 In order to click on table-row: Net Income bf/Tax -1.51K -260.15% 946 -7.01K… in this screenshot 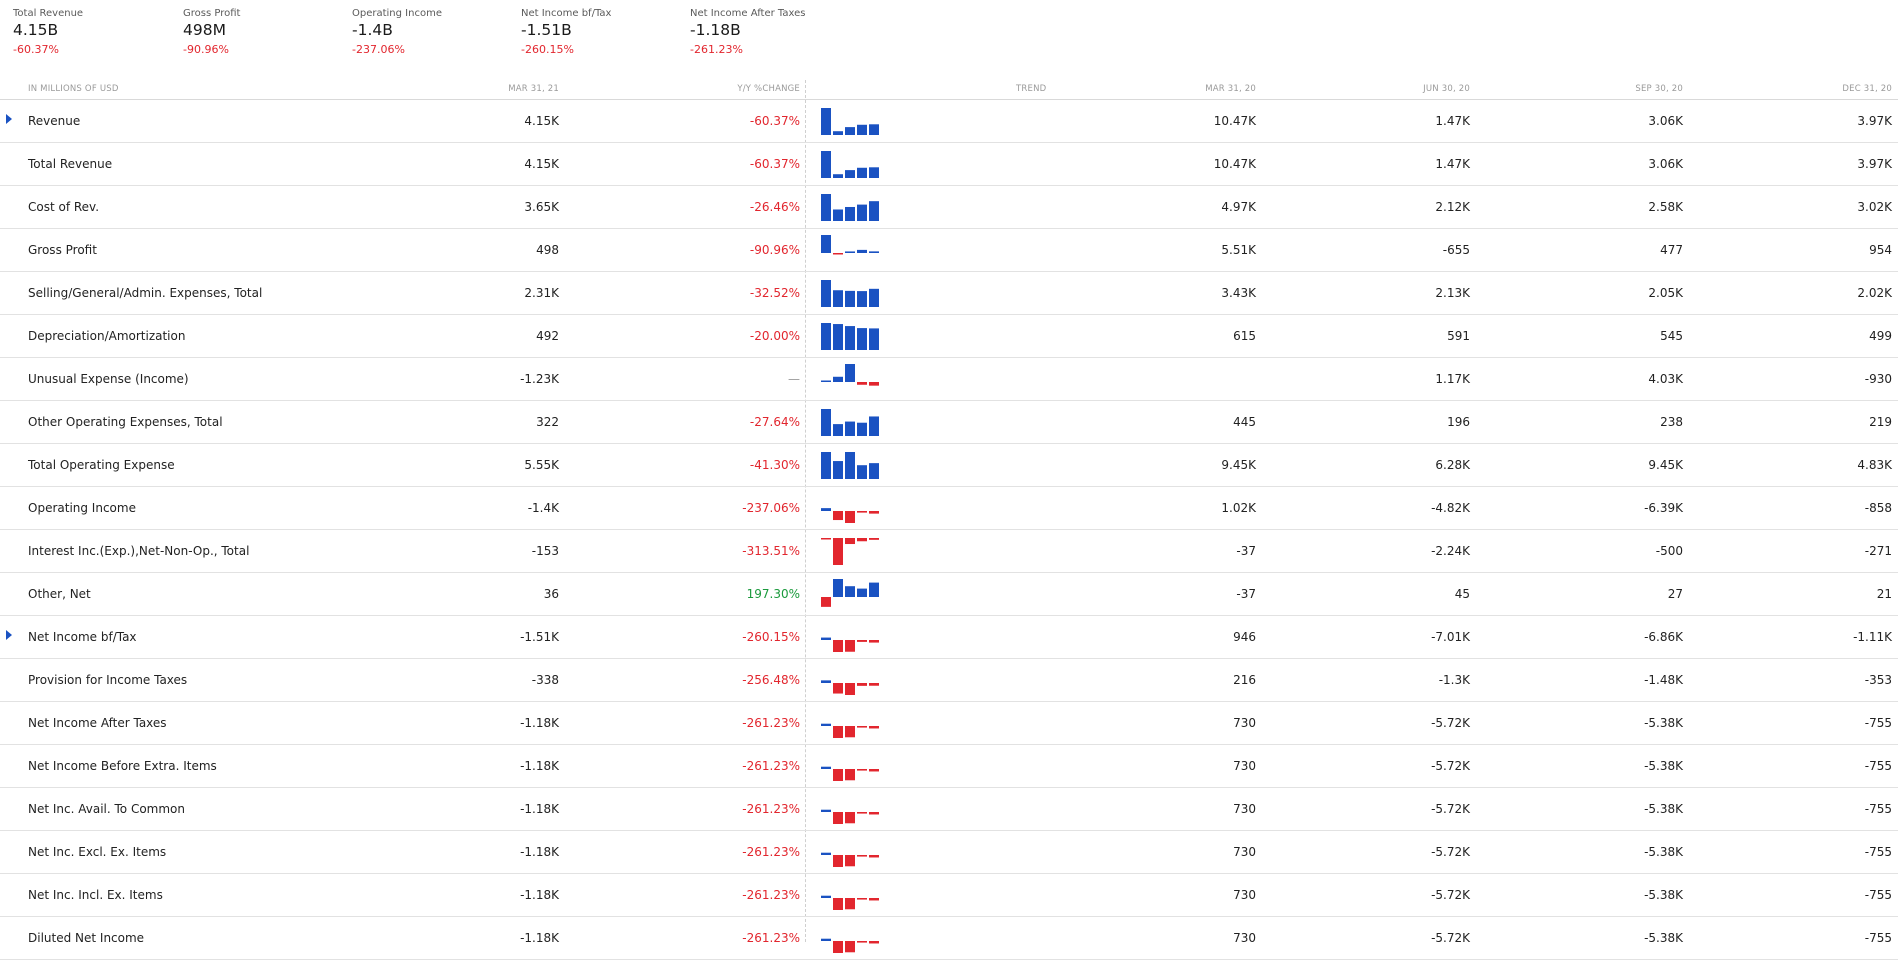, I will do `click(949, 637)`.